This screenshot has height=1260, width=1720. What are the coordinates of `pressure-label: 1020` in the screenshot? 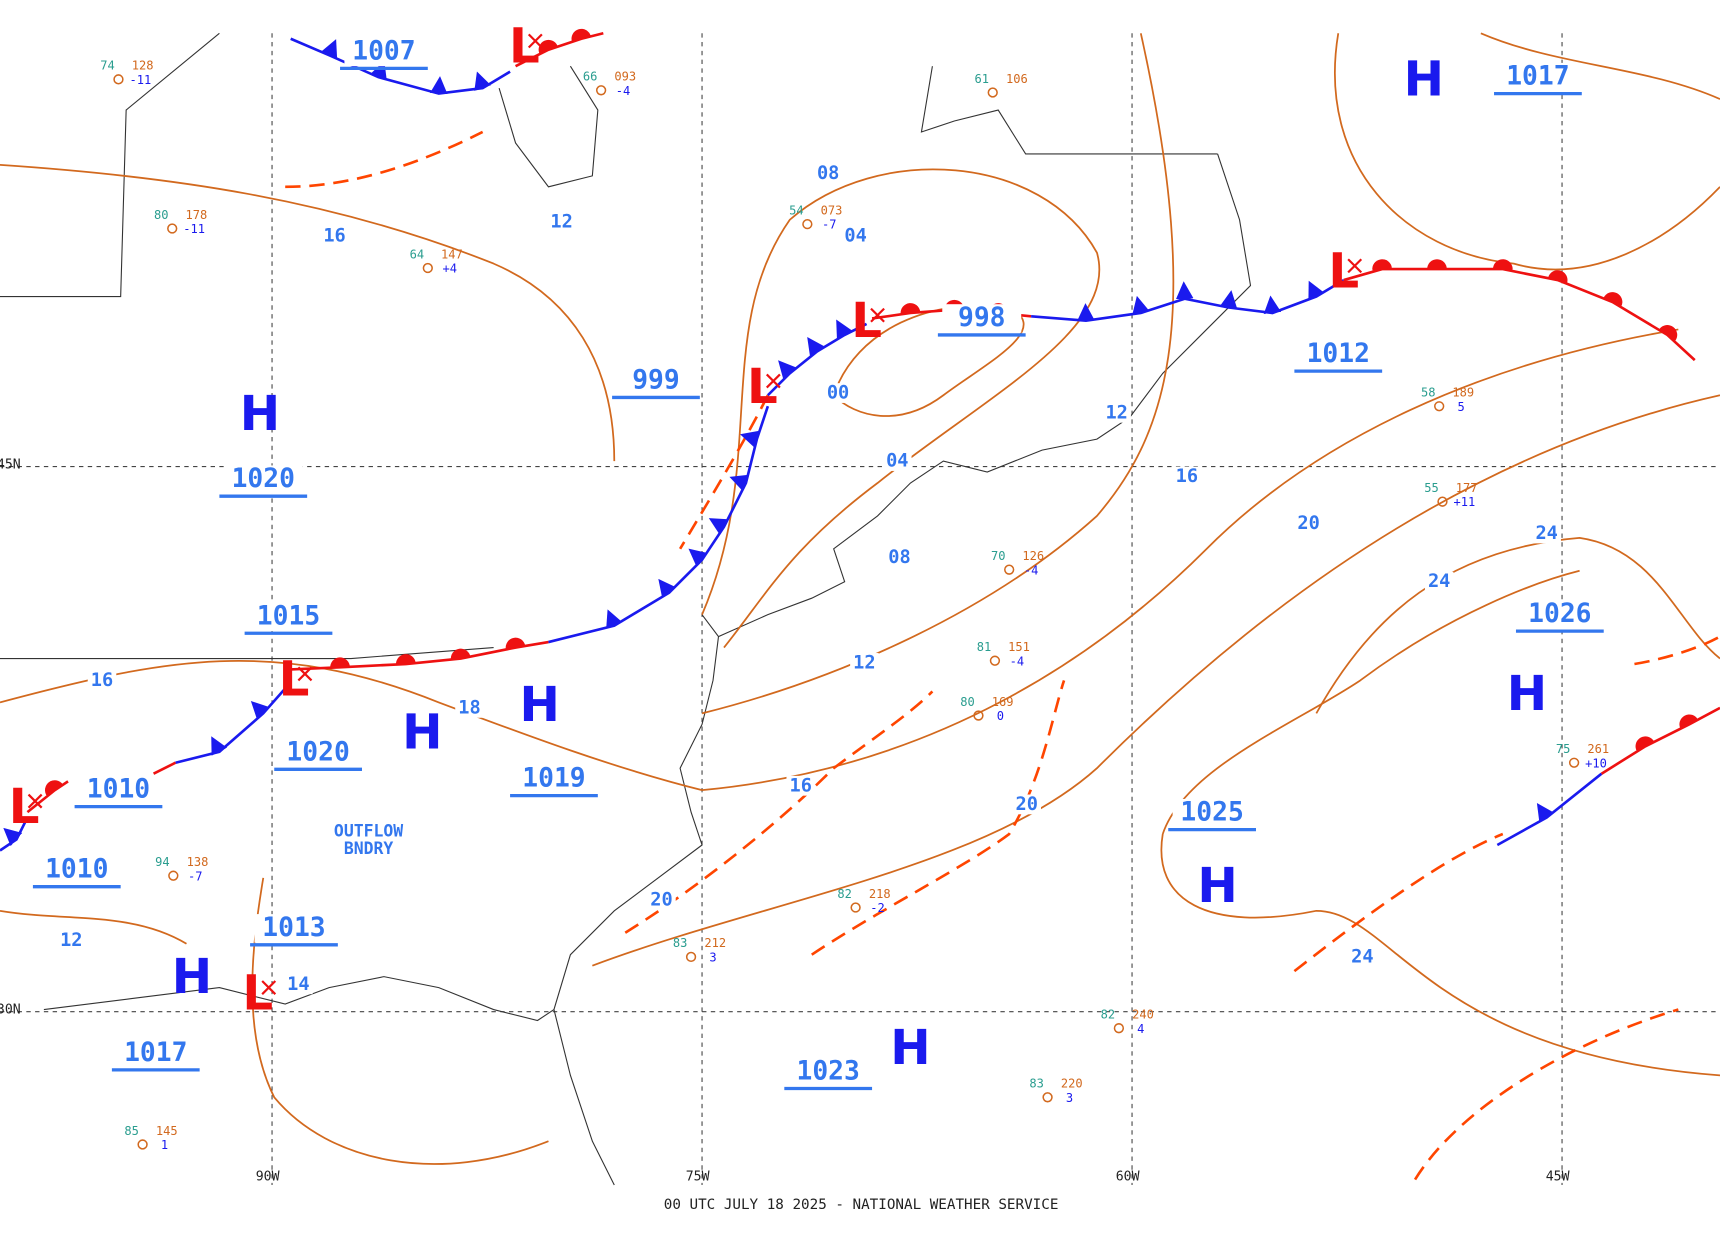 It's located at (317, 752).